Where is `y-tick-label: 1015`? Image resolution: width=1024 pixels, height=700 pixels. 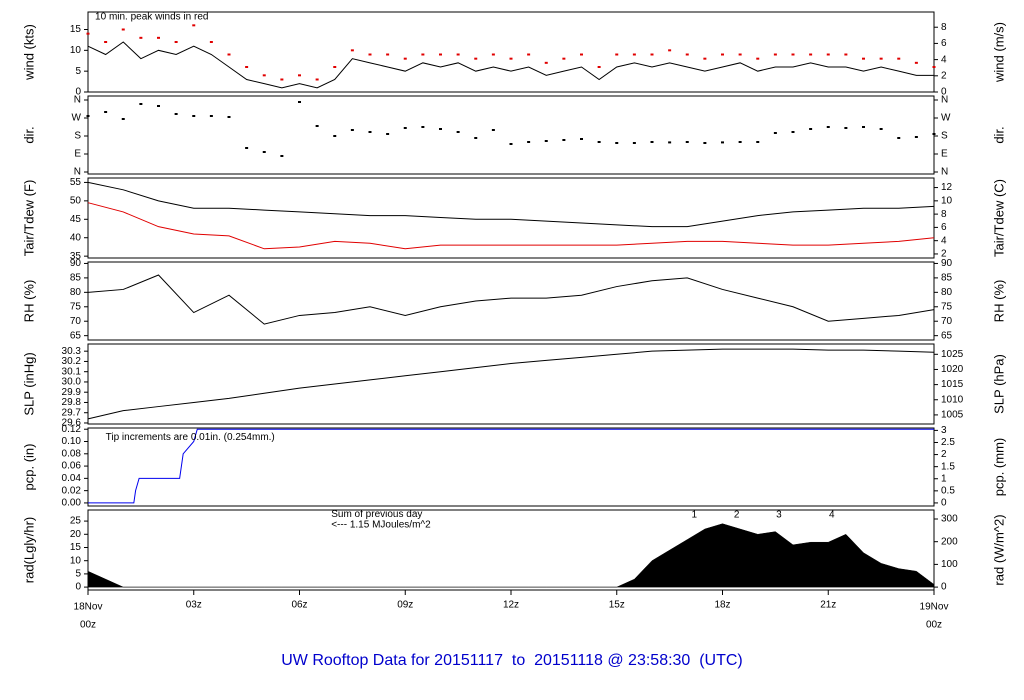
y-tick-label: 1015 is located at coordinates (952, 384).